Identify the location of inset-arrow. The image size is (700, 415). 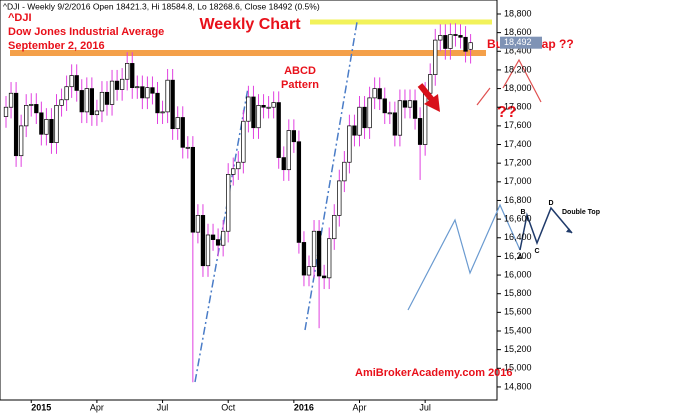
(569, 230).